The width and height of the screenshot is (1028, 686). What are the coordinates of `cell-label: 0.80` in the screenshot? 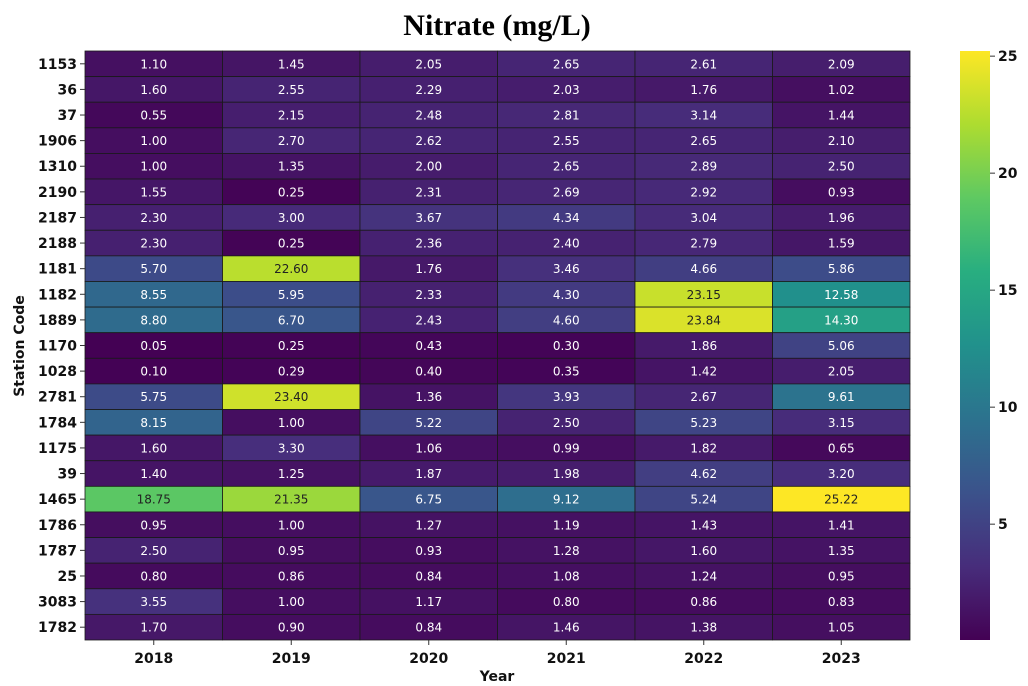 It's located at (566, 602).